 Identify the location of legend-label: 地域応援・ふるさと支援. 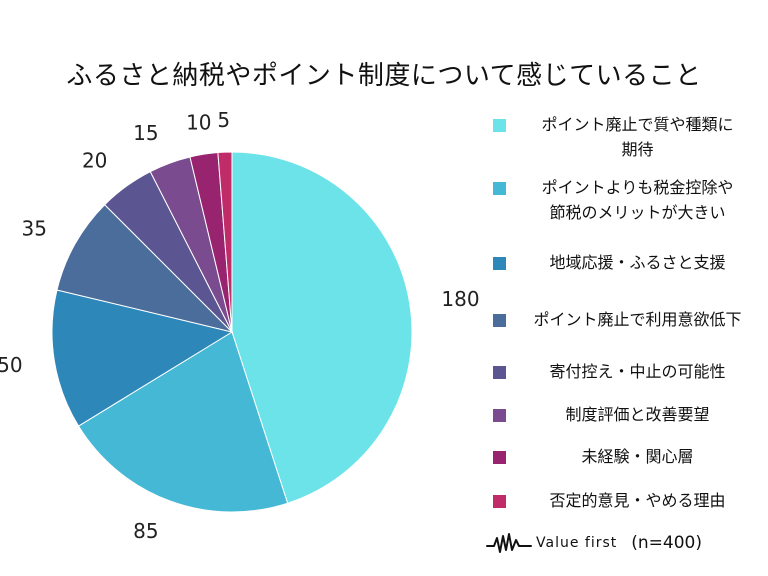
(637, 262).